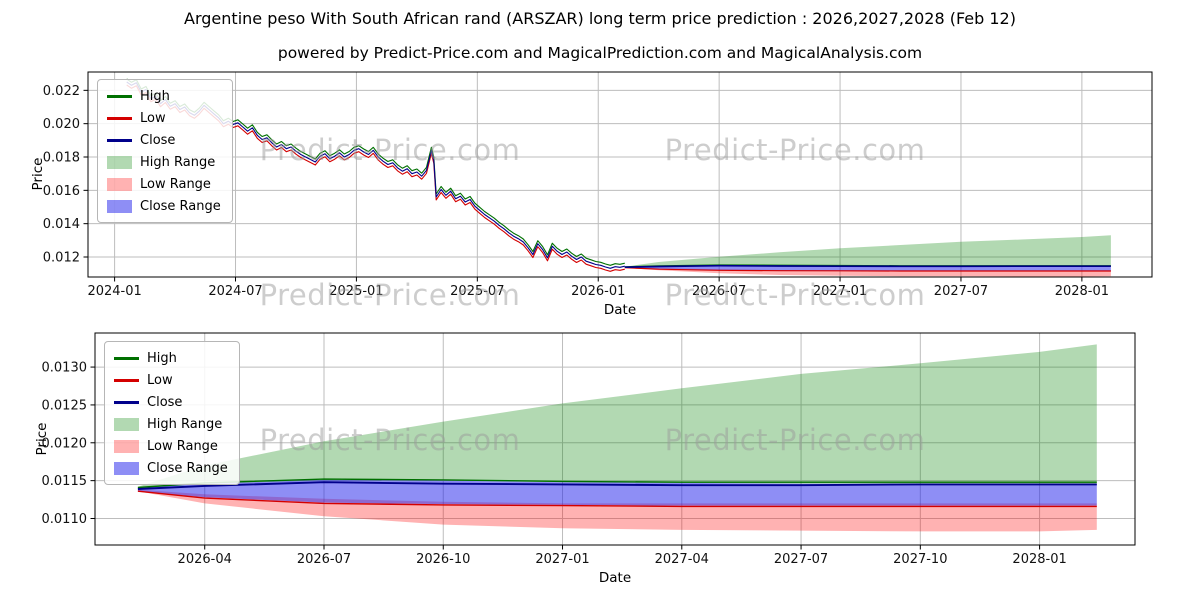  Describe the element at coordinates (61, 224) in the screenshot. I see `svg-text: 0.014` at that location.